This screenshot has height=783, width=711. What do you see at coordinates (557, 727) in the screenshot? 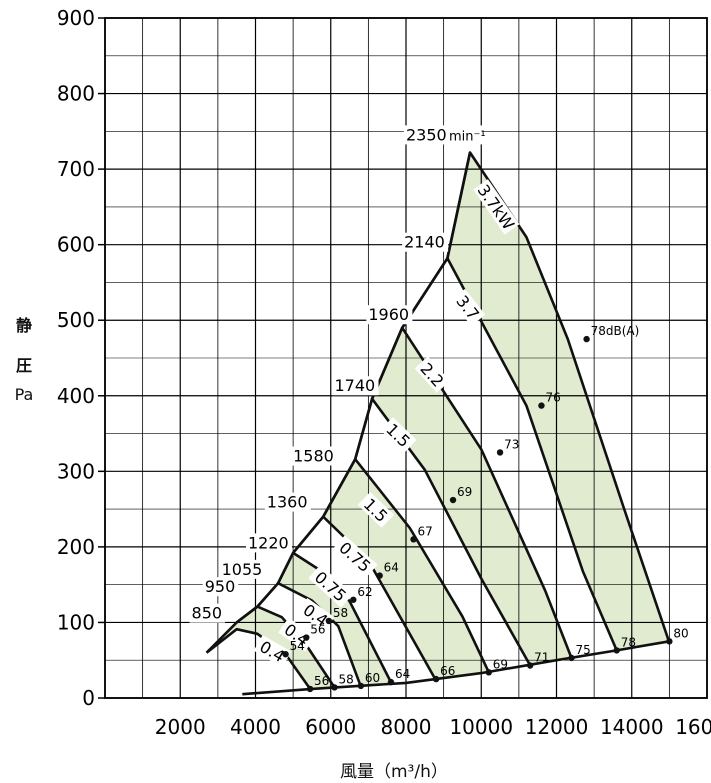
I see `x-tick-label: 12000` at bounding box center [557, 727].